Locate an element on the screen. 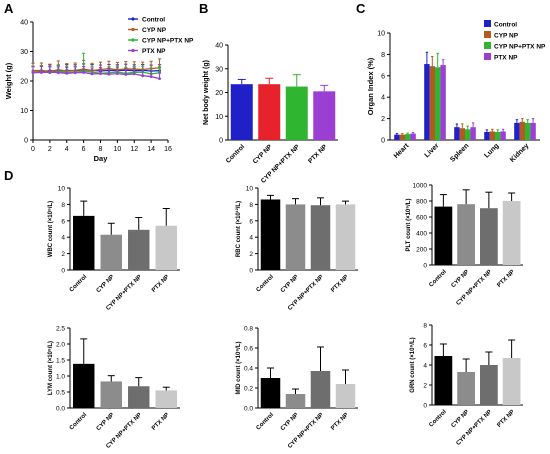 The height and width of the screenshot is (454, 550). legend-label: CYP NP+PTX NP is located at coordinates (168, 41).